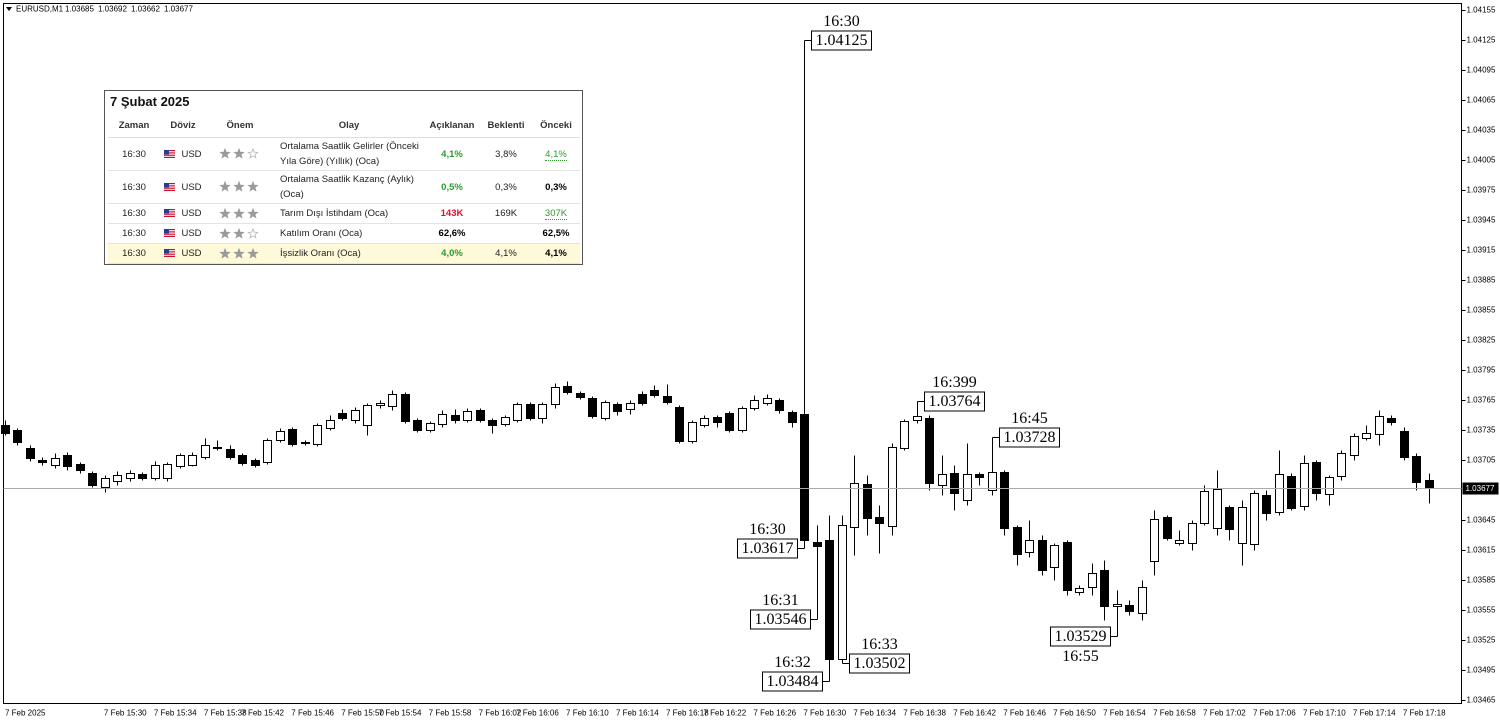 The width and height of the screenshot is (1500, 724). I want to click on event-forecast: 4,1%, so click(506, 253).